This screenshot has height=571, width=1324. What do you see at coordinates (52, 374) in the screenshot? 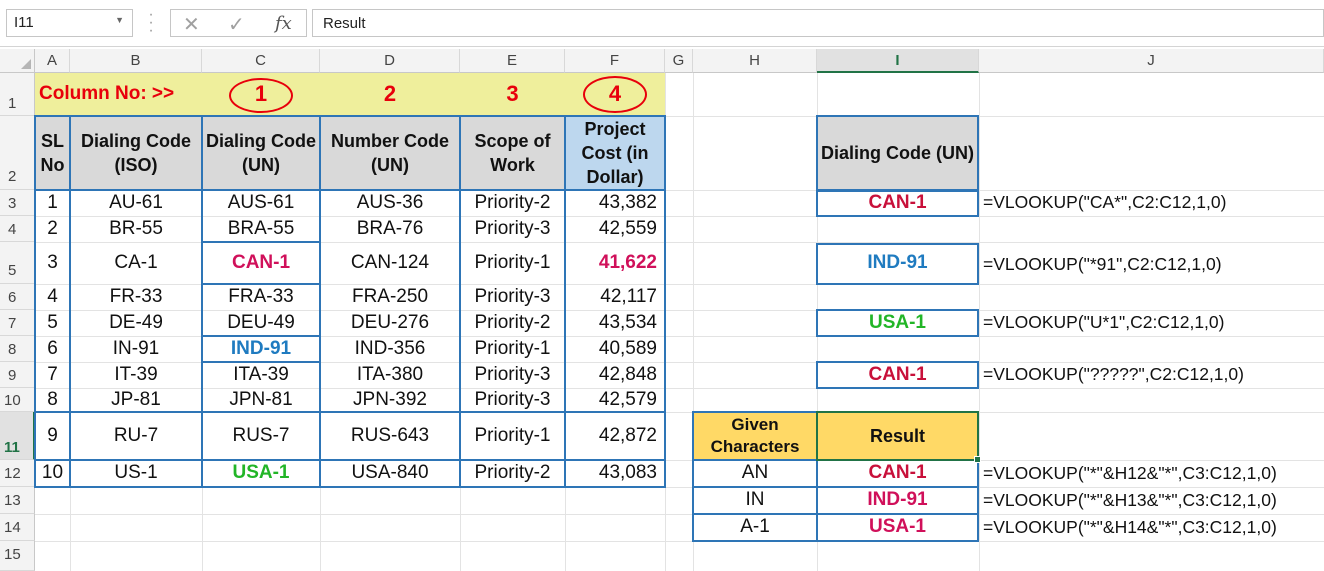
I see `table-cell: 7` at bounding box center [52, 374].